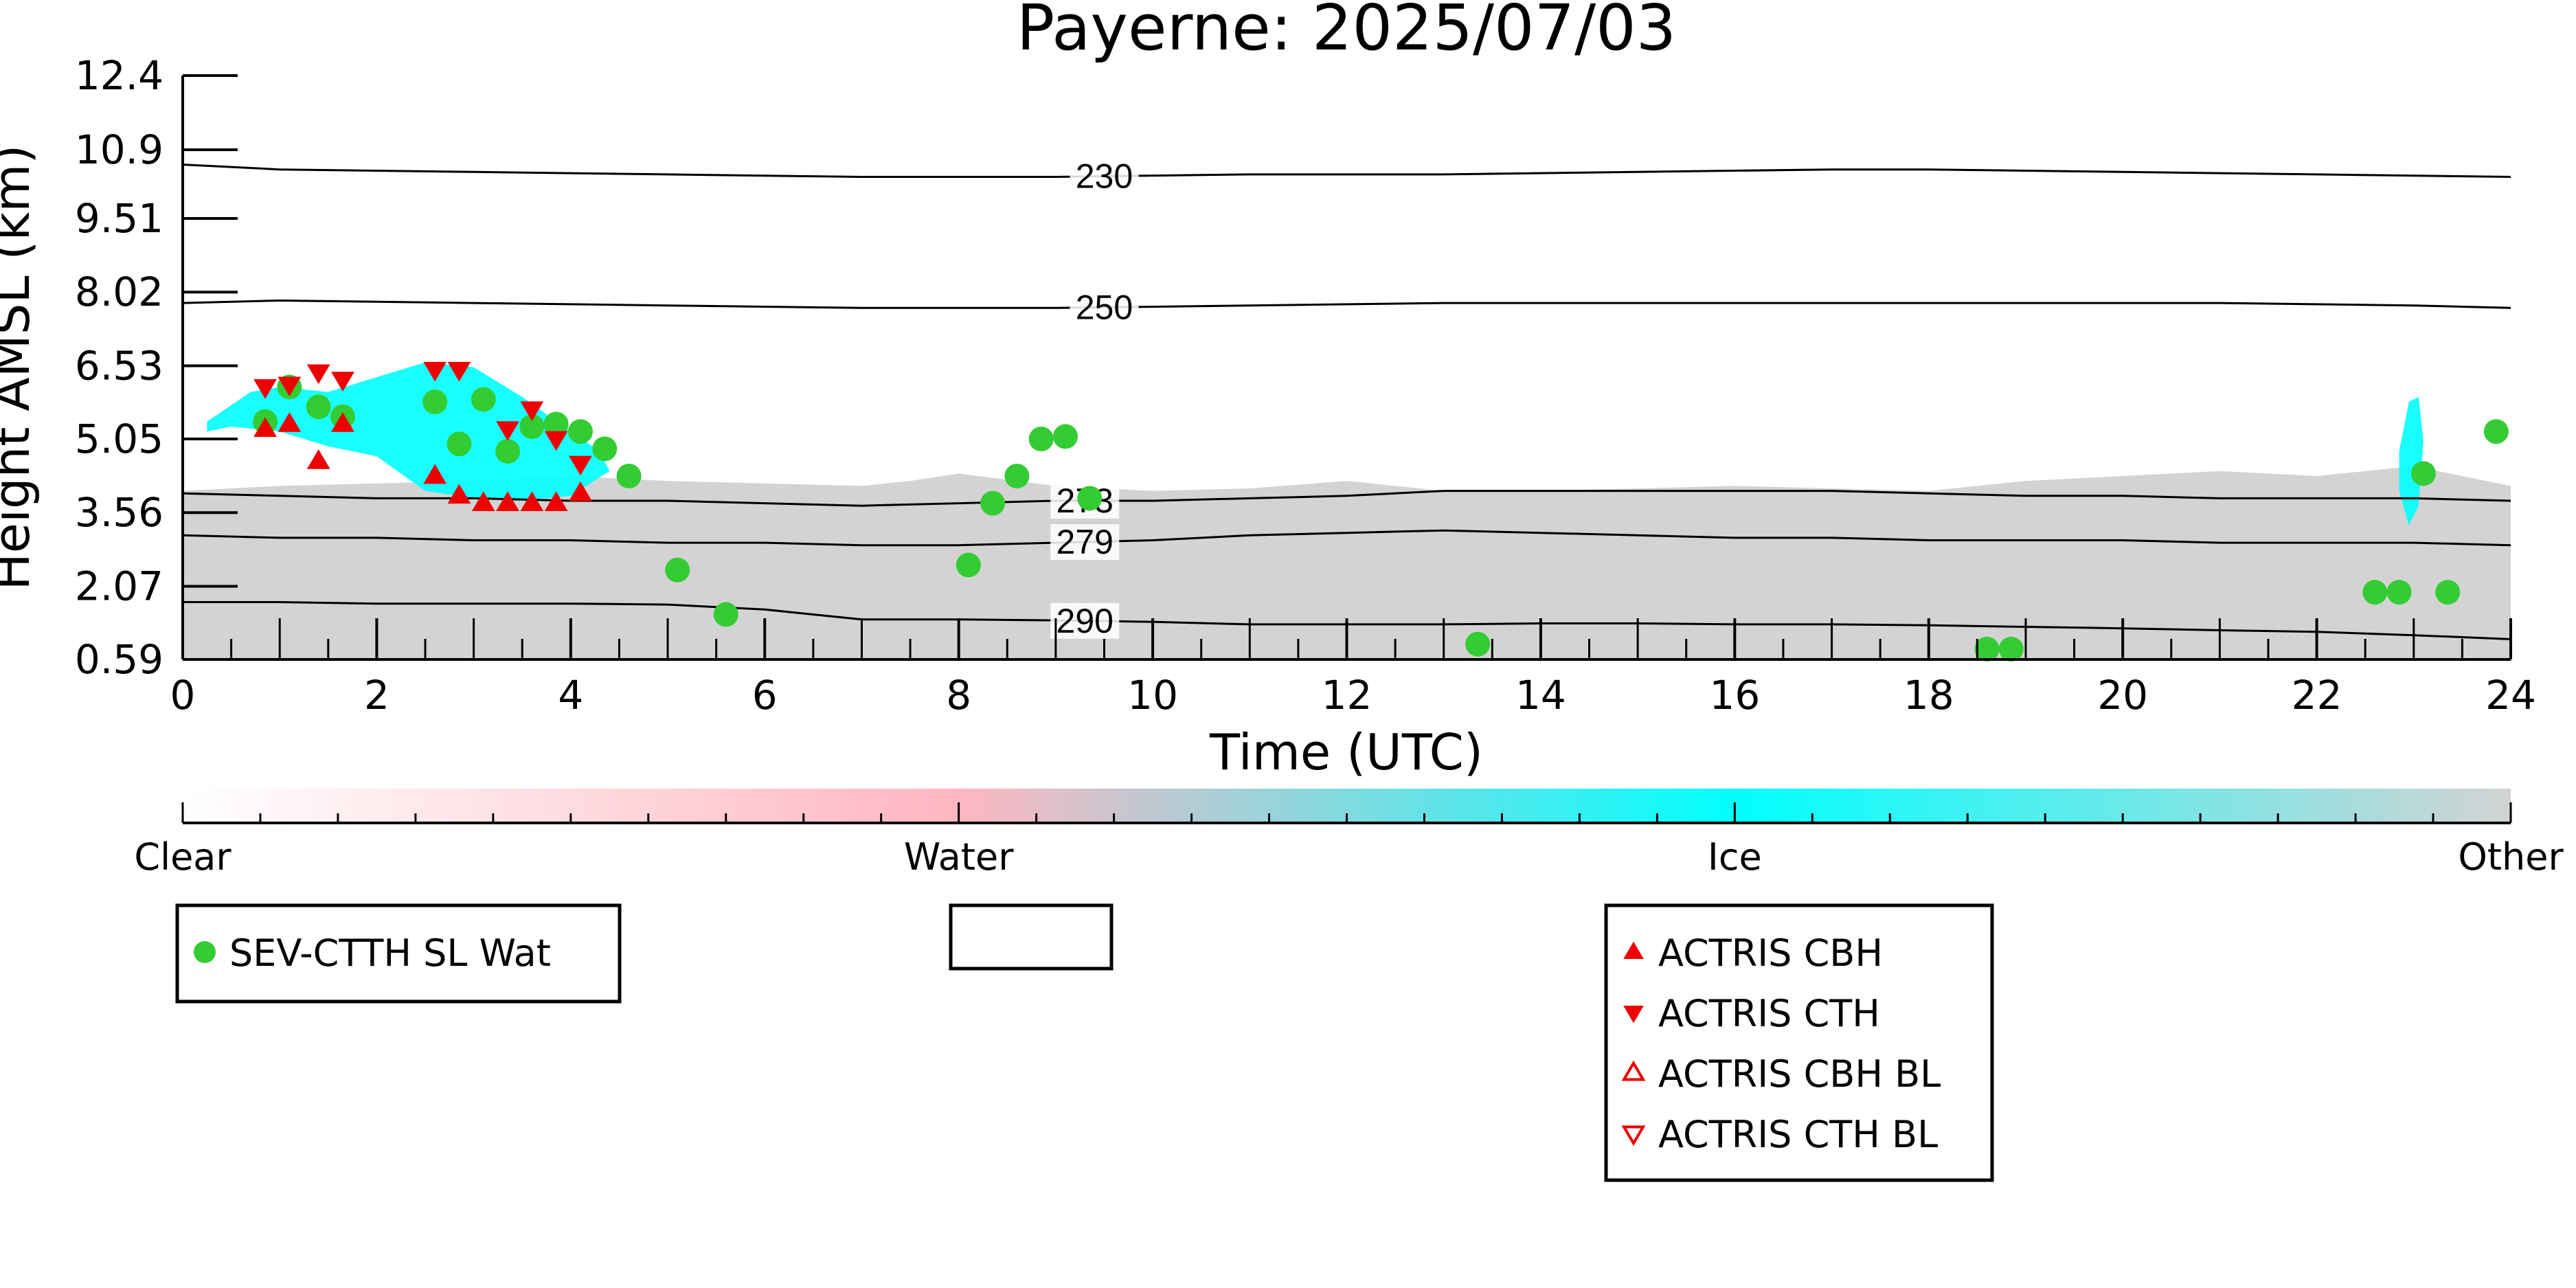 This screenshot has width=2576, height=1288. I want to click on x-axis-title: Time (UTC), so click(1346, 752).